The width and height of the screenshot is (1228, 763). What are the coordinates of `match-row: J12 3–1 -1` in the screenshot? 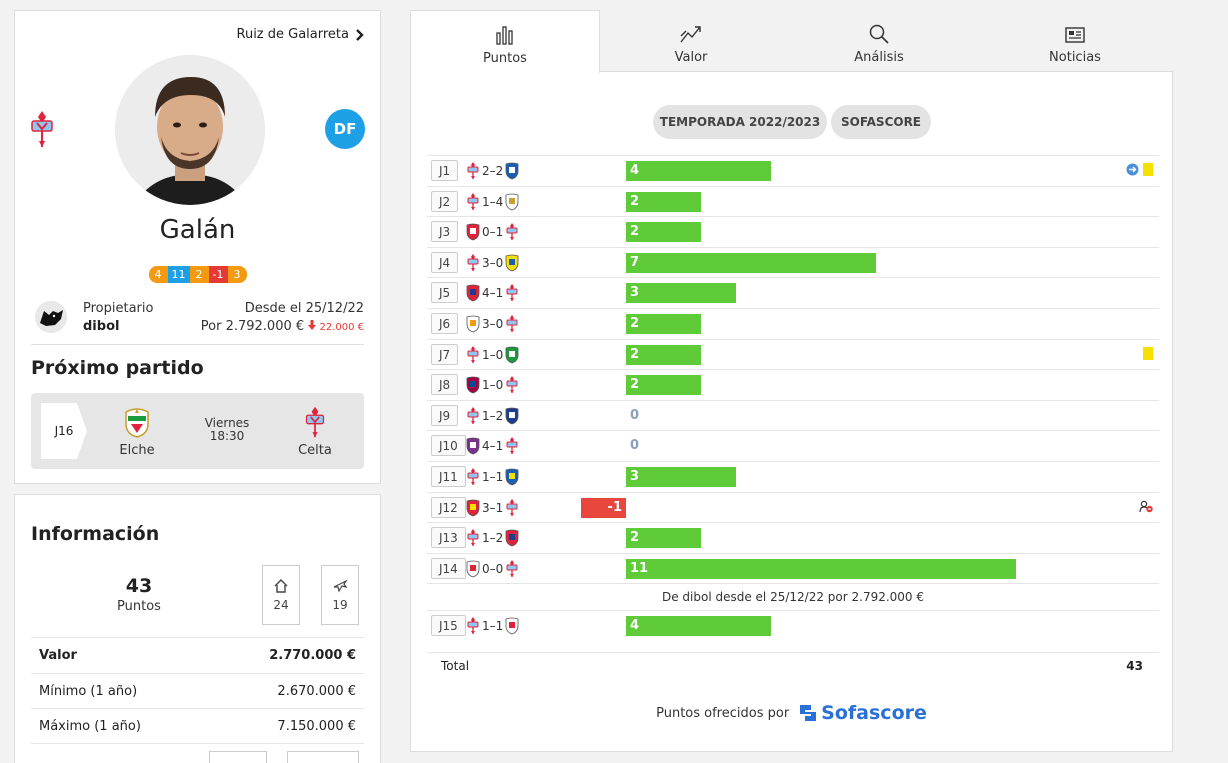 It's located at (793, 507).